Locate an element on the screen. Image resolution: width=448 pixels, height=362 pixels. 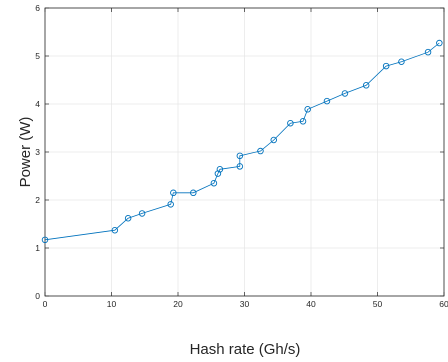
x-tick-label: 50 is located at coordinates (378, 304).